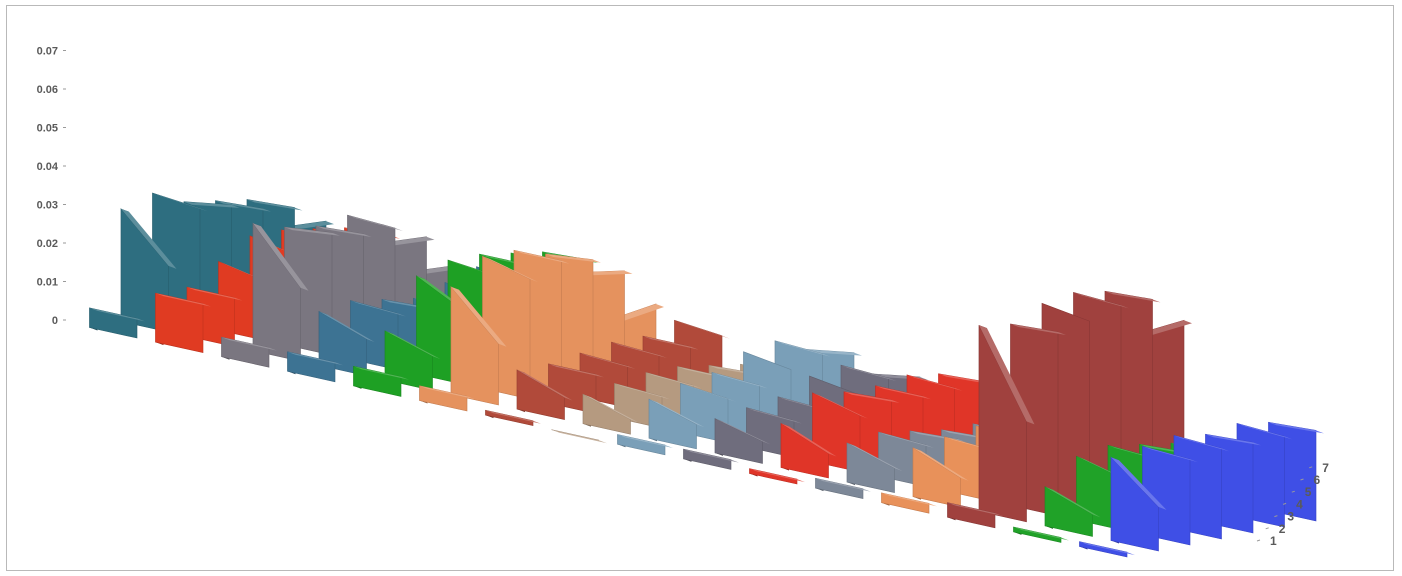 This screenshot has height=576, width=1402. I want to click on y-tick-label: 0.07, so click(47, 52).